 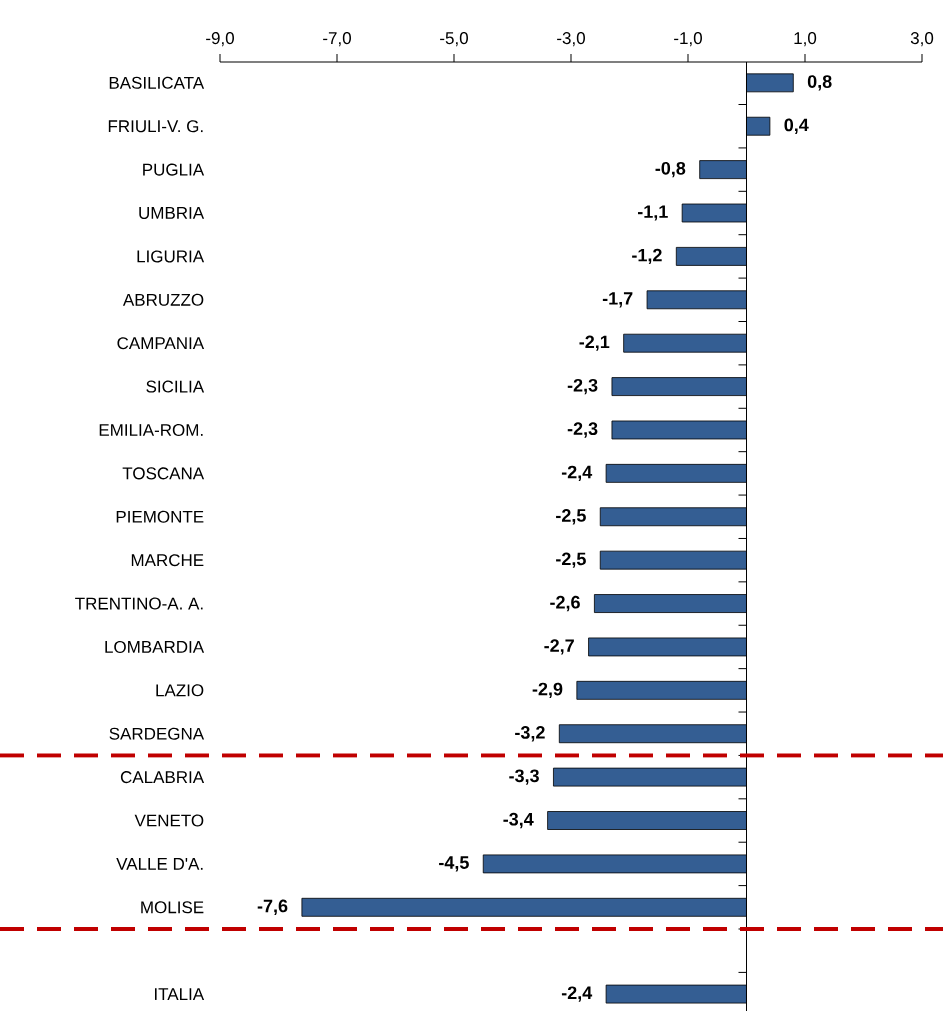 I want to click on x-tick-label: -9,0, so click(x=220, y=39).